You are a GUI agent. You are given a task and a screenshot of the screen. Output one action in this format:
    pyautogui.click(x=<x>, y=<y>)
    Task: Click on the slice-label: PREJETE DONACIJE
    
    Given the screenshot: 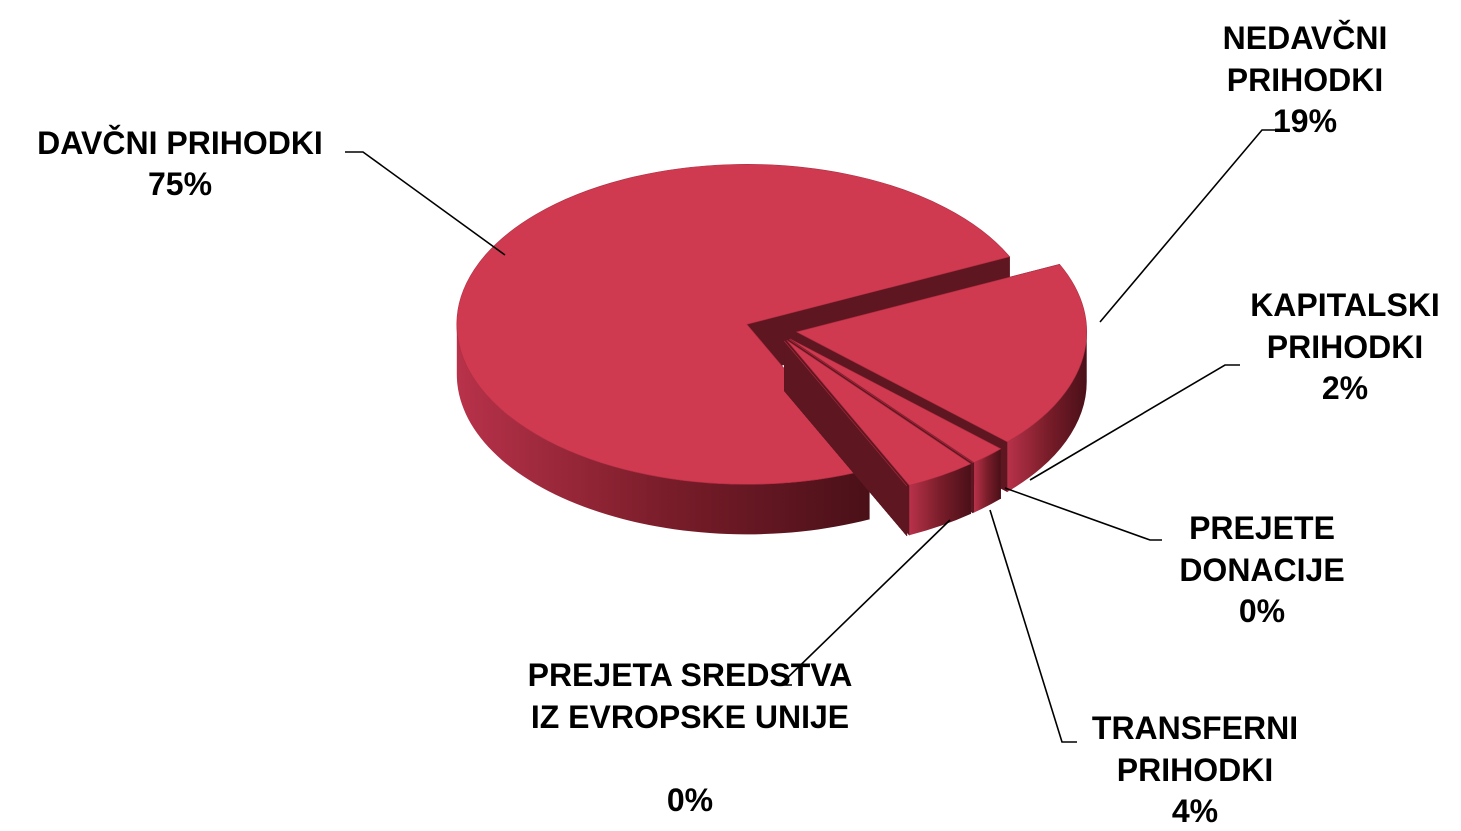 What is the action you would take?
    pyautogui.click(x=1262, y=549)
    